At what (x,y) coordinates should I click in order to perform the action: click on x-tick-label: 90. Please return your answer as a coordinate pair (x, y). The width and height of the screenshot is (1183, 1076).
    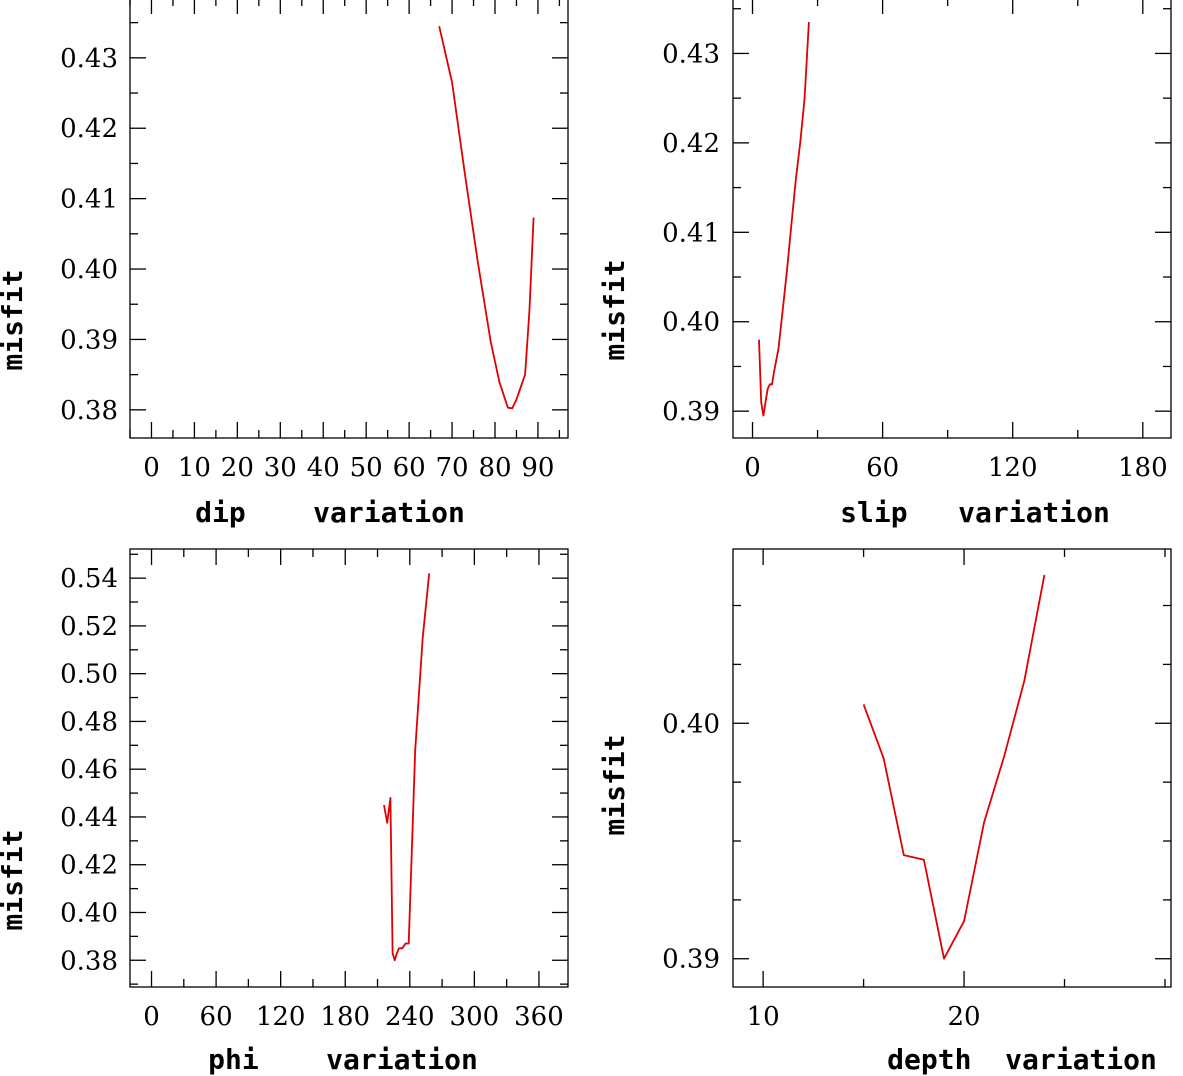
    Looking at the image, I should click on (537, 468).